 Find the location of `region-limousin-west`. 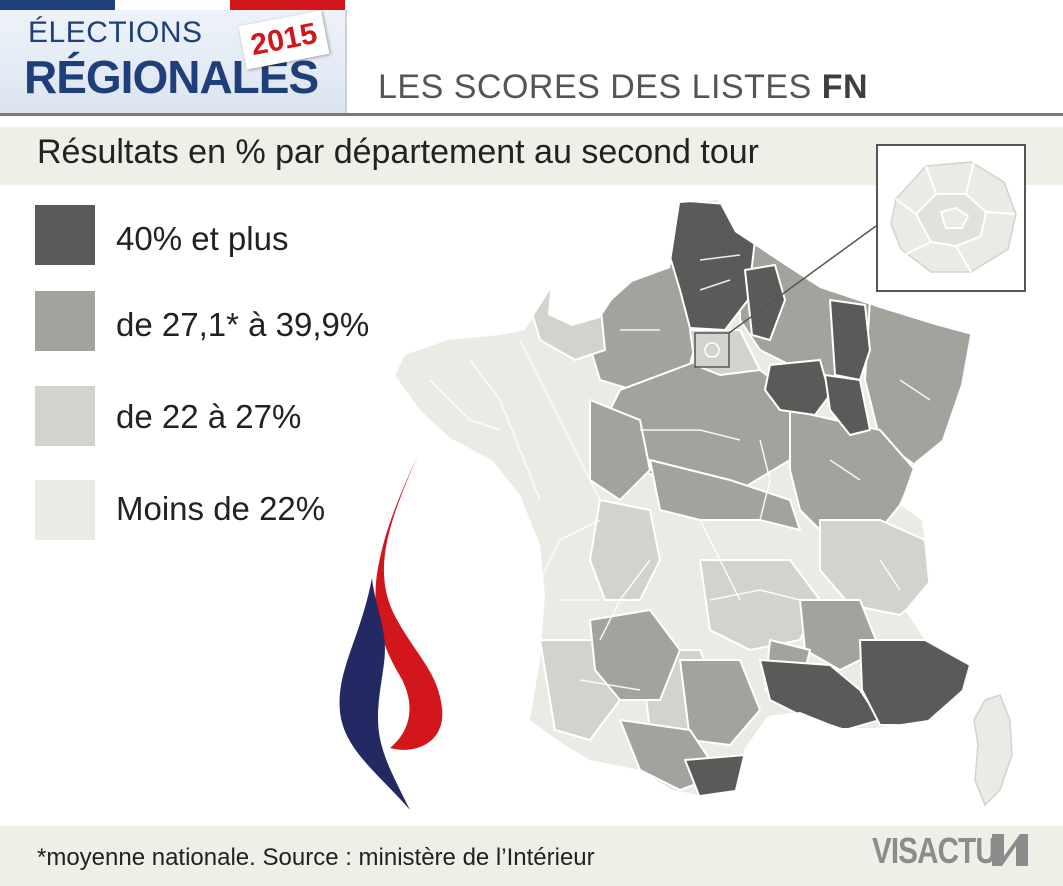

region-limousin-west is located at coordinates (625, 550).